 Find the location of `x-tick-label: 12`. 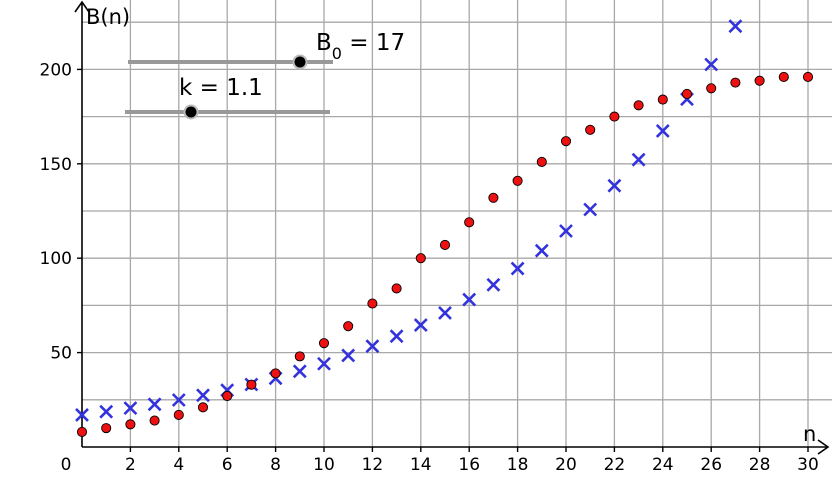

x-tick-label: 12 is located at coordinates (373, 465).